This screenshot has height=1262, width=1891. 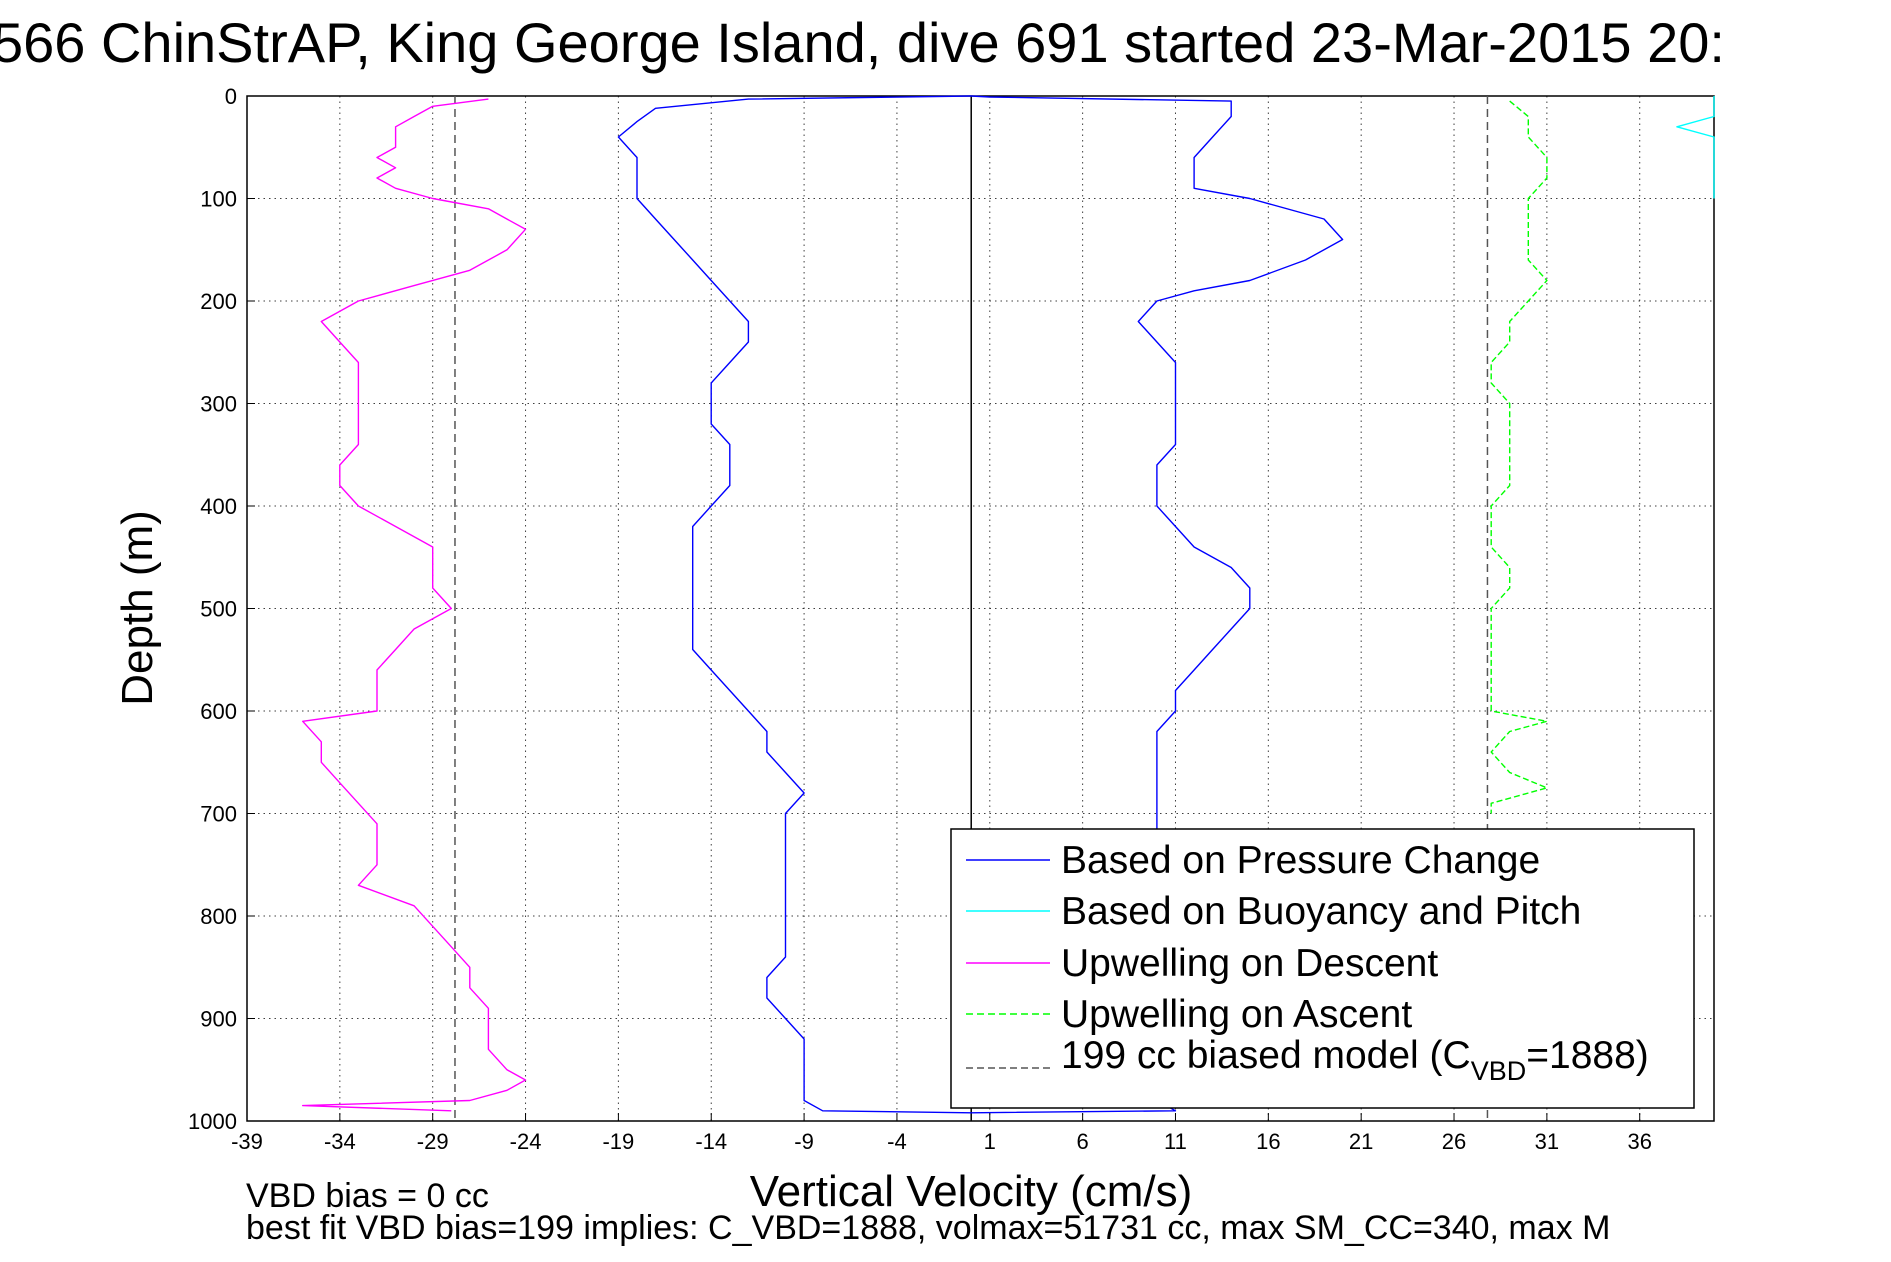 I want to click on x-axis-ticks: -39 -34 -29 -24 -19 -14 -9 -4 1 6 11 16 21 26 31 36, so click(x=941, y=1133).